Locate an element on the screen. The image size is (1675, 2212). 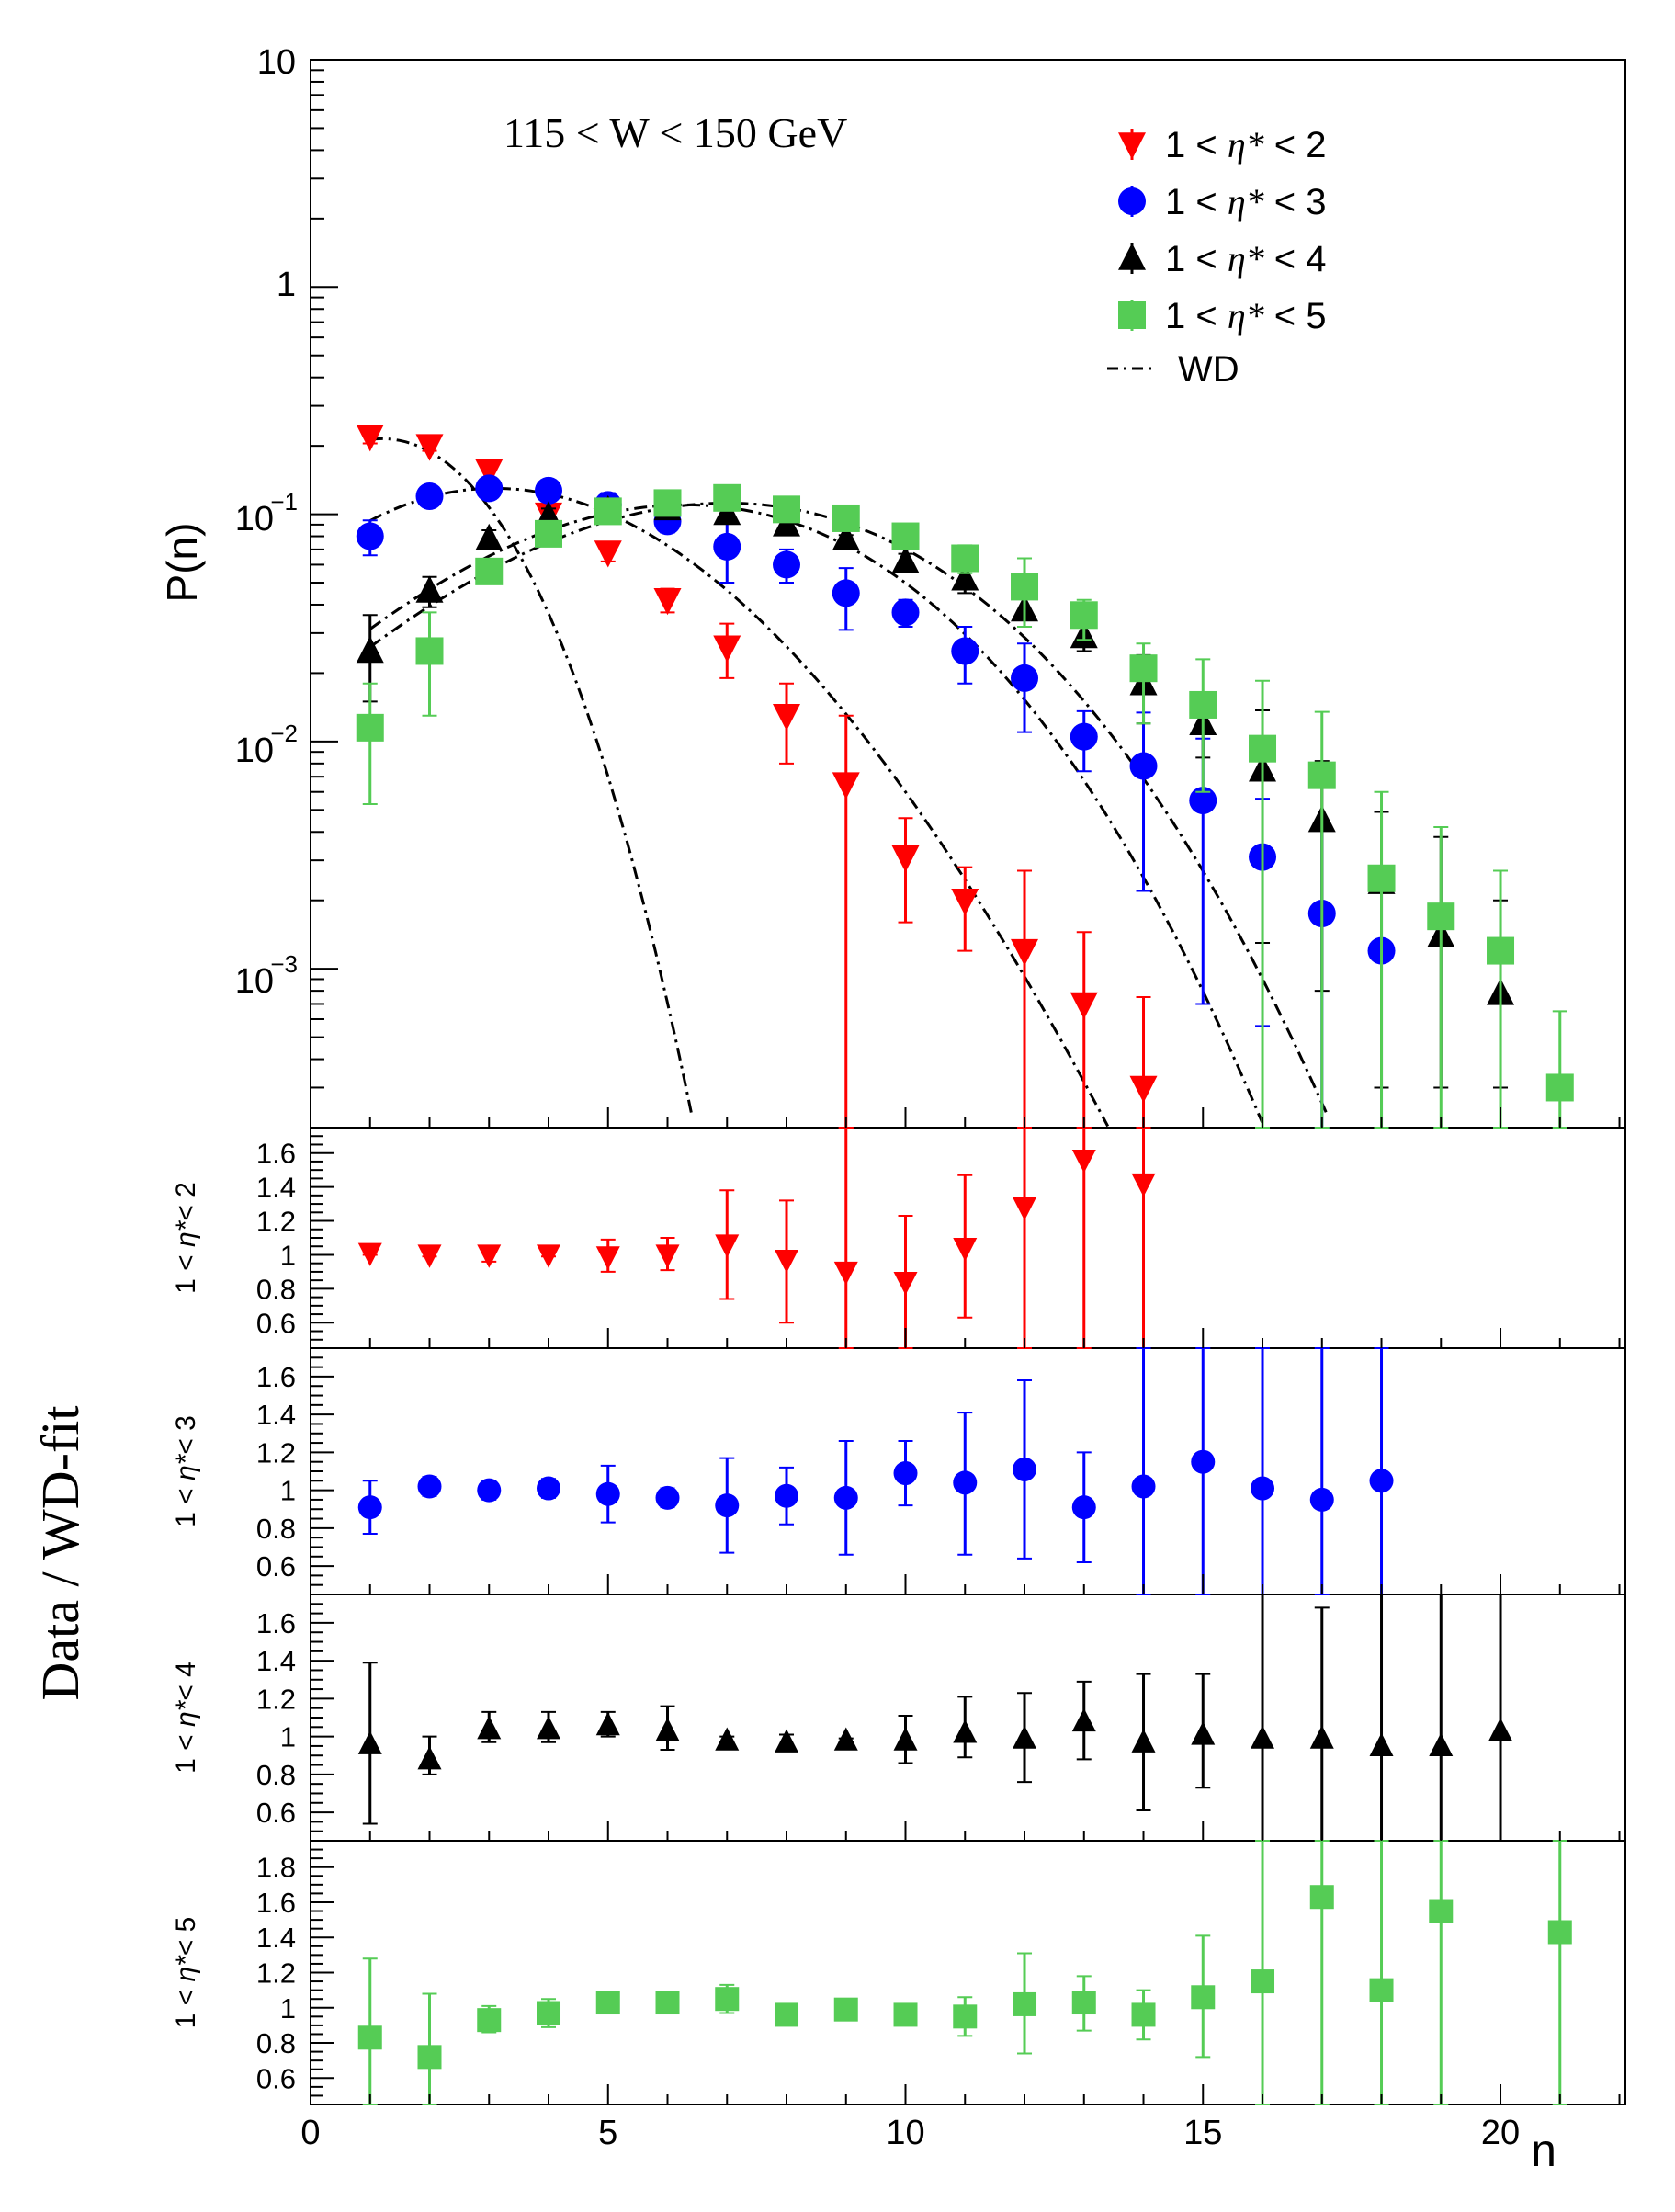
y-tick-label-10: 10 is located at coordinates (277, 62).